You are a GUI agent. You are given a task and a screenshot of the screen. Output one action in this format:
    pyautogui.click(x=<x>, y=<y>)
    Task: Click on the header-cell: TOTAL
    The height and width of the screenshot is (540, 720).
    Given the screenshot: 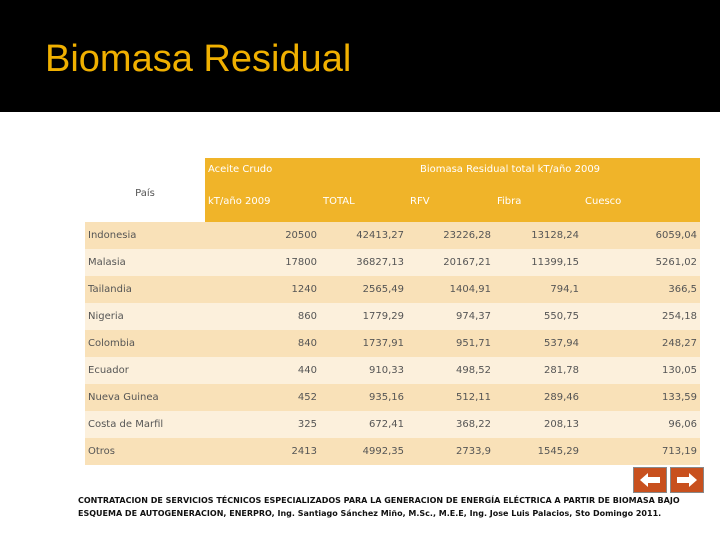 What is the action you would take?
    pyautogui.click(x=363, y=206)
    